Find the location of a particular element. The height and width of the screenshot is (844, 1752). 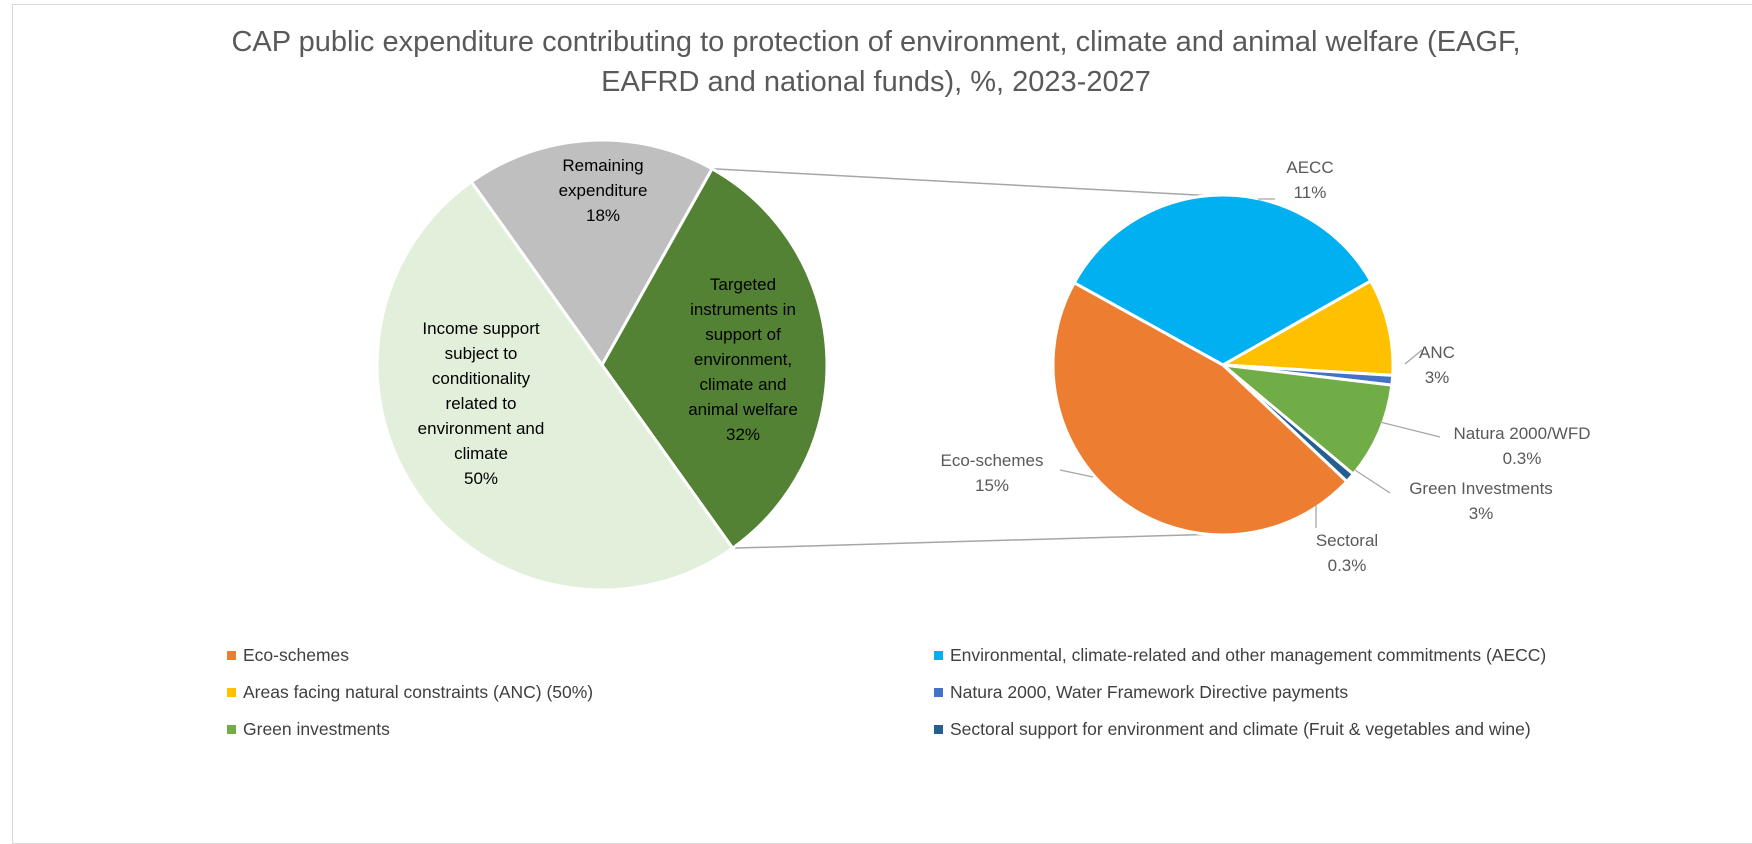

main-pie-label-remaining: Remaining expenditure 18% is located at coordinates (603, 190).